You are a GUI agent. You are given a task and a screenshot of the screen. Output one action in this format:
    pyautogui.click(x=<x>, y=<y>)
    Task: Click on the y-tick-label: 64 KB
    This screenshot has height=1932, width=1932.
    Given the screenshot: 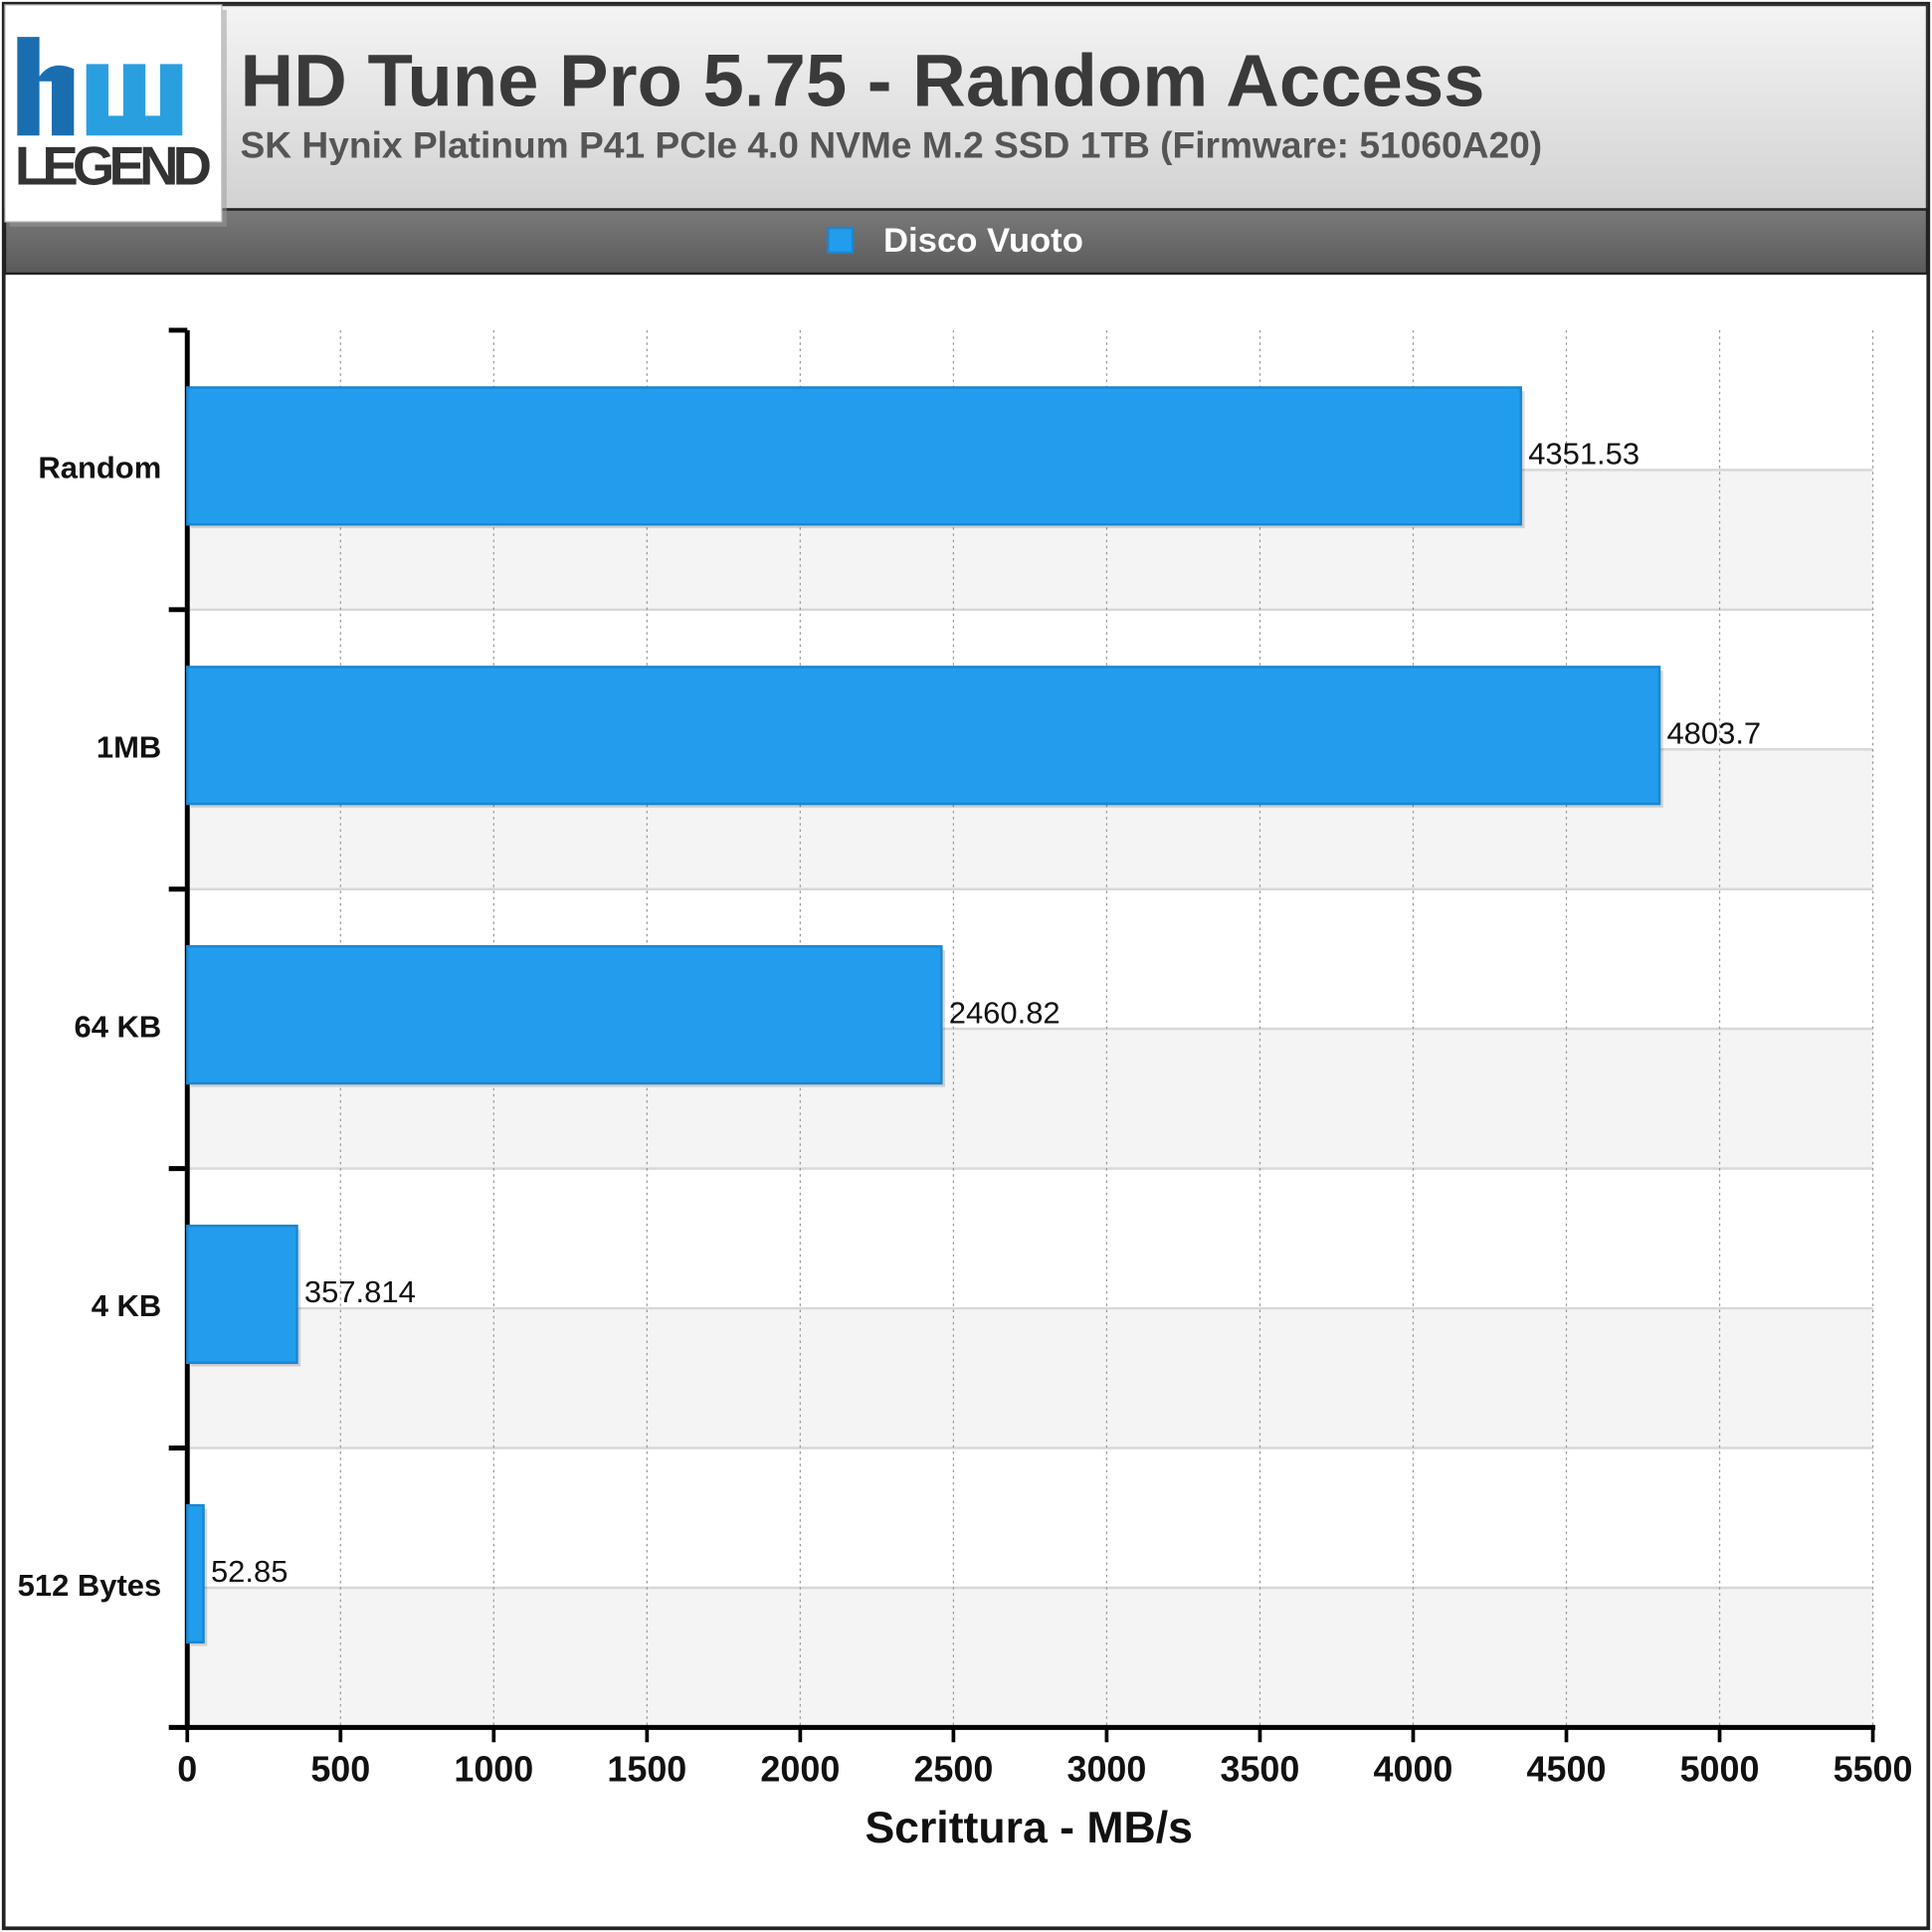 What is the action you would take?
    pyautogui.click(x=117, y=1026)
    